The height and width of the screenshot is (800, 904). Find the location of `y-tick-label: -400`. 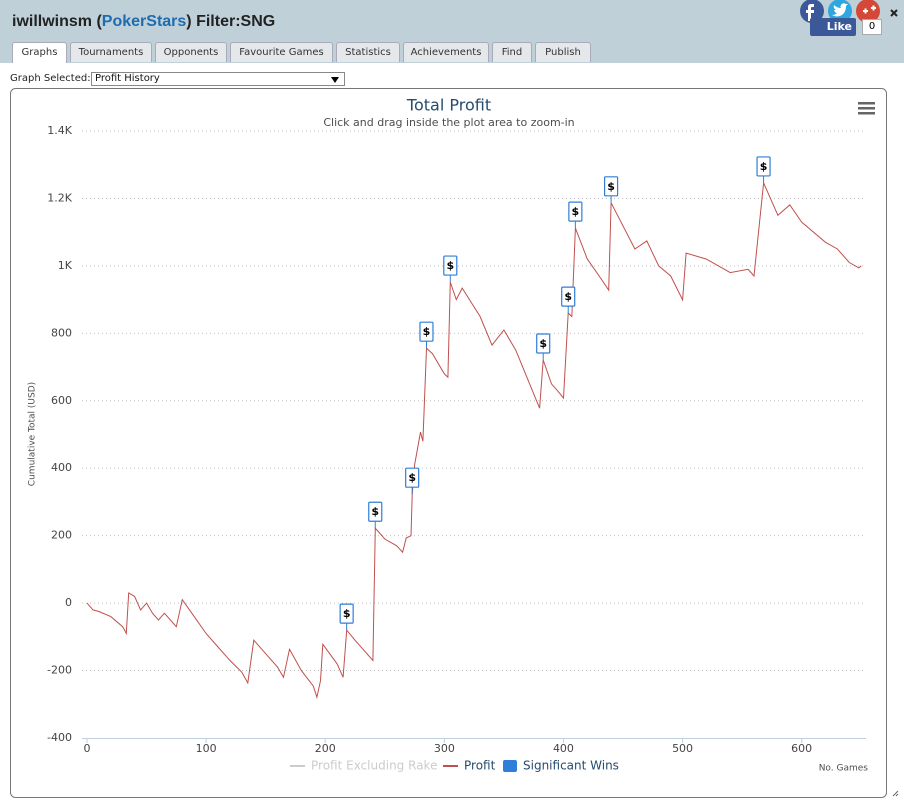

y-tick-label: -400 is located at coordinates (59, 737).